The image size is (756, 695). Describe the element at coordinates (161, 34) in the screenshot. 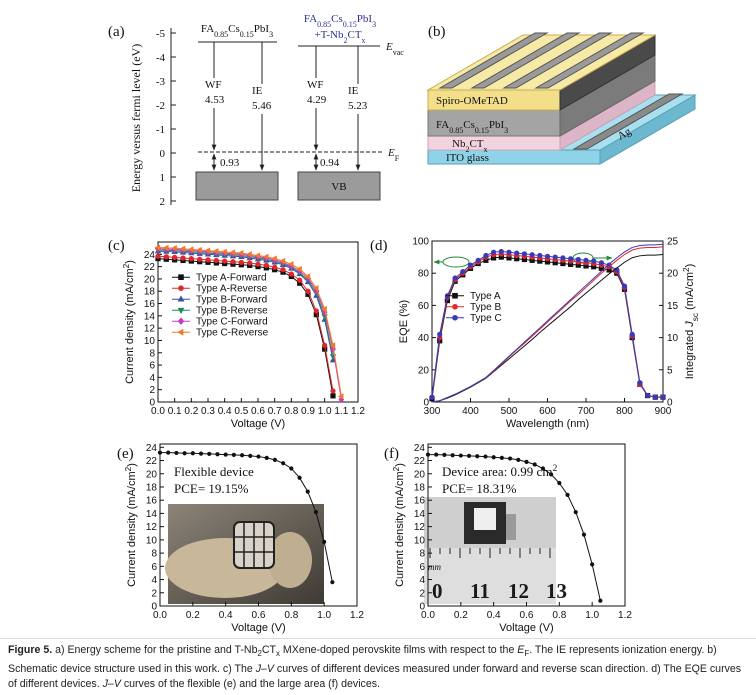

I see `y-tick-label: -5` at that location.